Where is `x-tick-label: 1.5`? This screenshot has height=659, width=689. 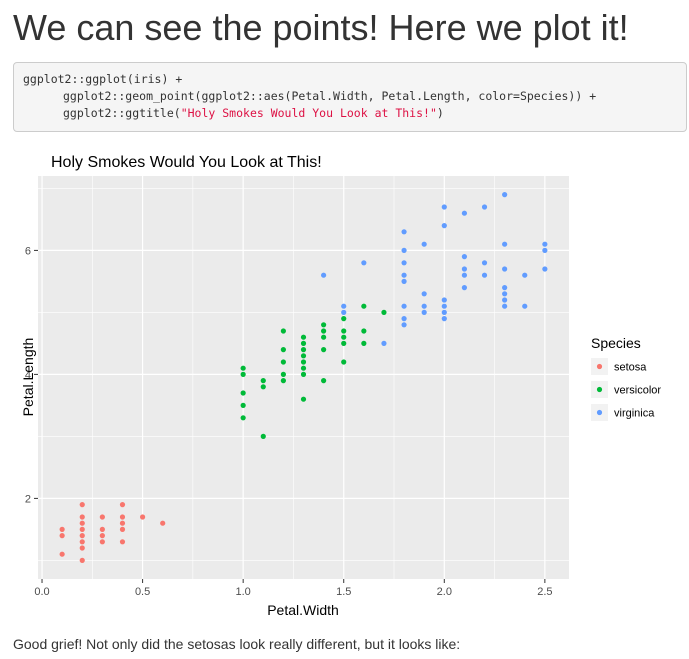 x-tick-label: 1.5 is located at coordinates (343, 592).